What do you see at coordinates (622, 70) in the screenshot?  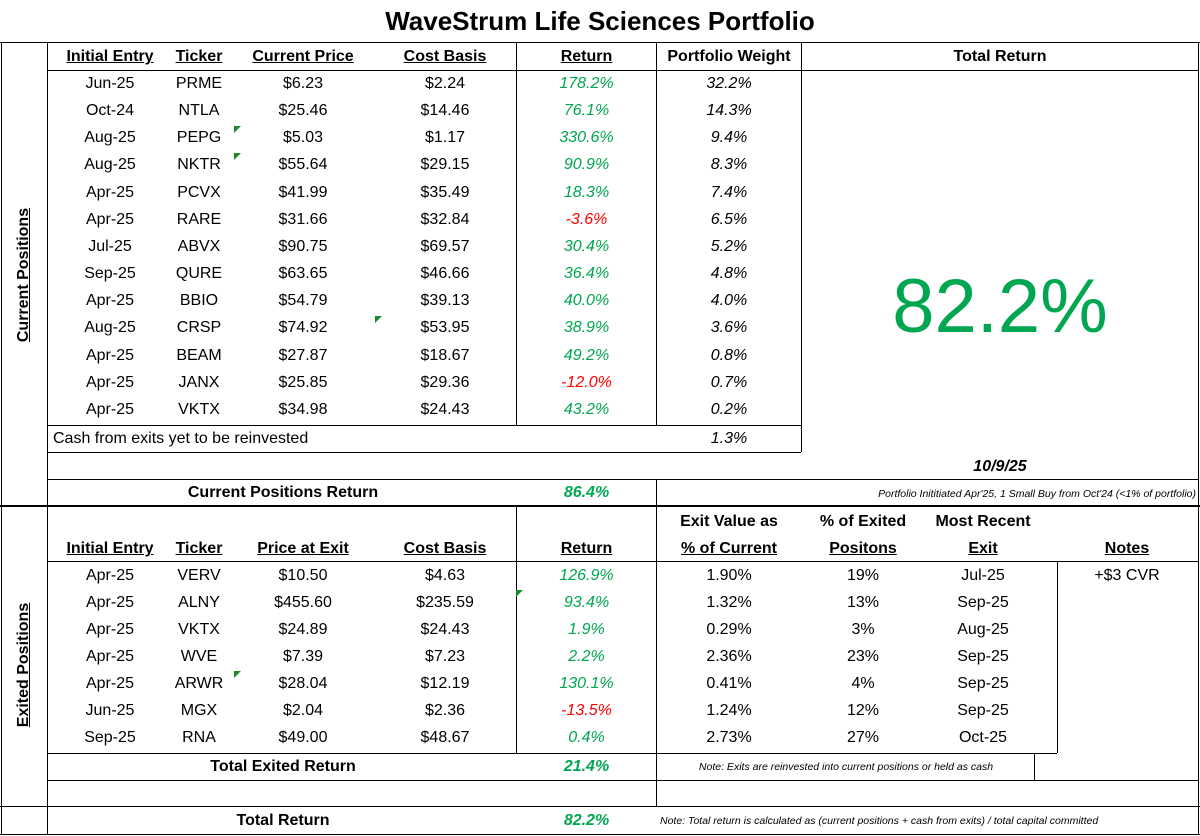 I see `current-header-rule` at bounding box center [622, 70].